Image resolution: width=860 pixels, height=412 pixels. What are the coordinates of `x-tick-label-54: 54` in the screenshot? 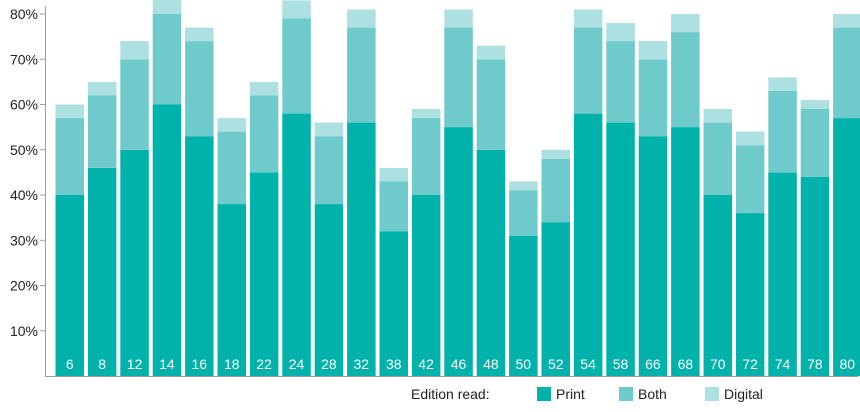 It's located at (588, 364).